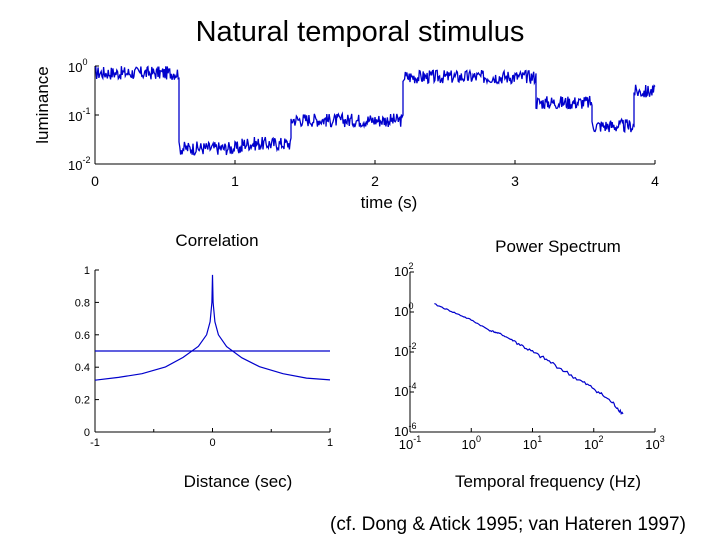  Describe the element at coordinates (238, 481) in the screenshot. I see `distance-xlabel: Distance (sec)` at that location.